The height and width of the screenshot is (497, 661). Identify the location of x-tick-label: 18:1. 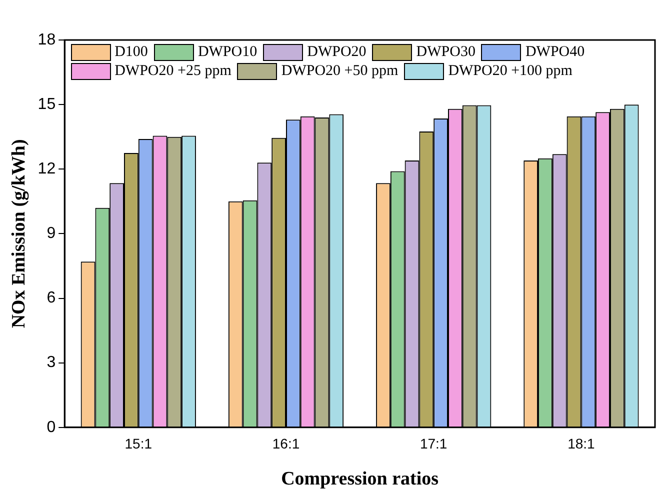
(582, 444).